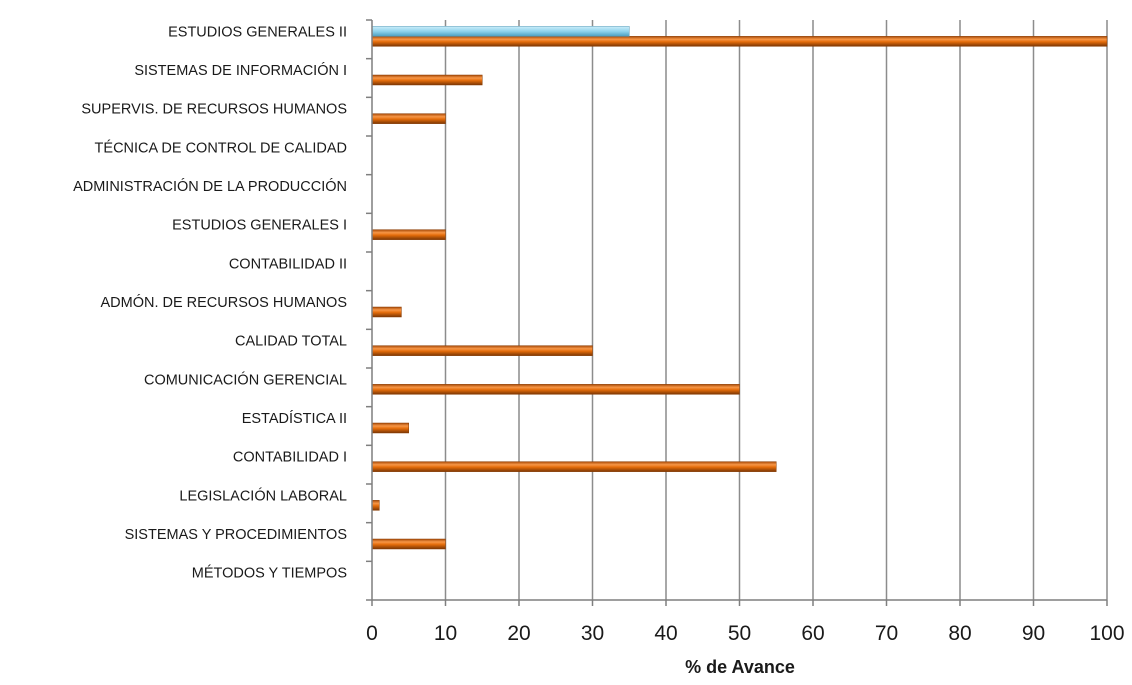 Image resolution: width=1132 pixels, height=685 pixels. Describe the element at coordinates (959, 633) in the screenshot. I see `x-tick-label: 80` at that location.